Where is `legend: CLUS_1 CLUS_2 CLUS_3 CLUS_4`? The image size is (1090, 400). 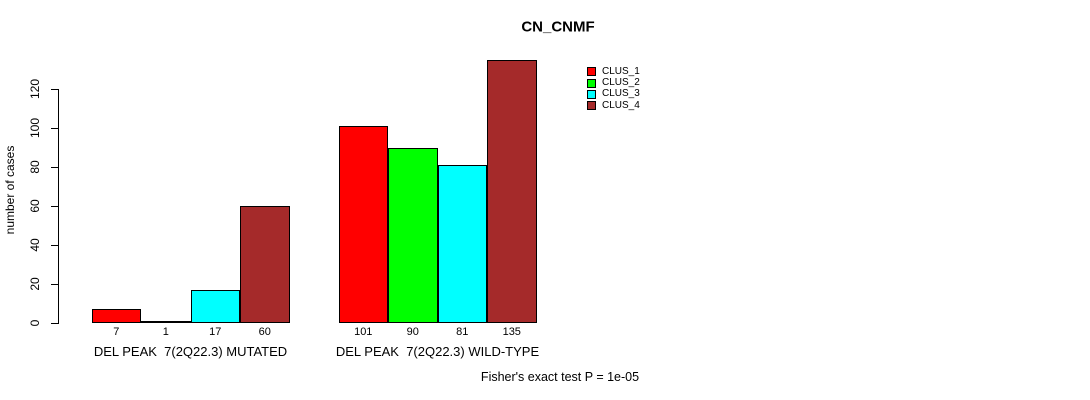
legend: CLUS_1 CLUS_2 CLUS_3 CLUS_4 is located at coordinates (613, 89).